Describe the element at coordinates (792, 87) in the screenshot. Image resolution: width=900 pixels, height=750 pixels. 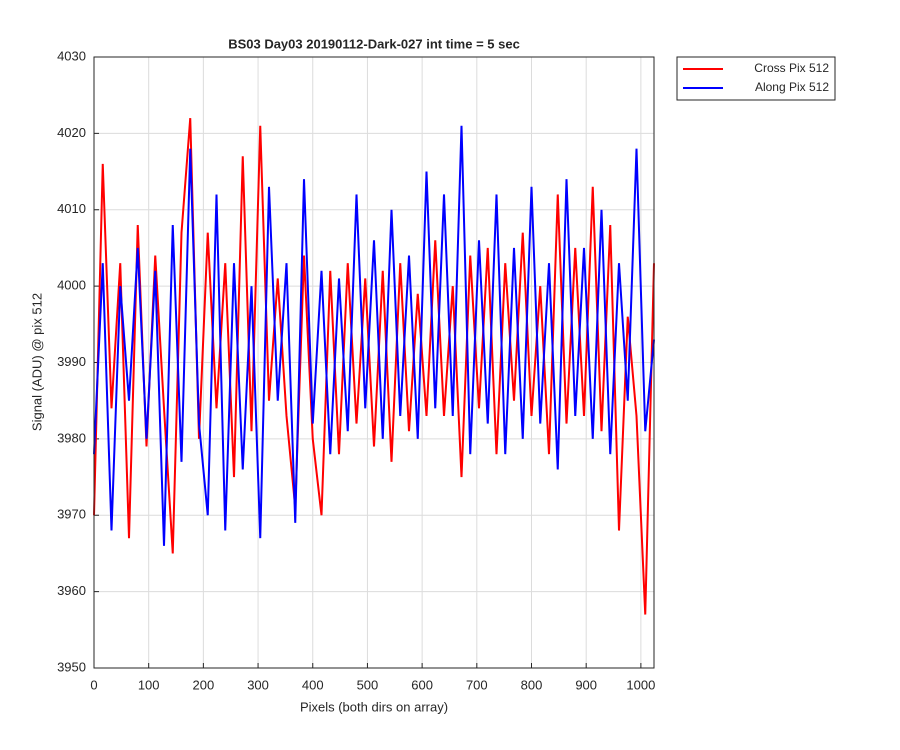
I see `legend-label: Along Pix 512` at that location.